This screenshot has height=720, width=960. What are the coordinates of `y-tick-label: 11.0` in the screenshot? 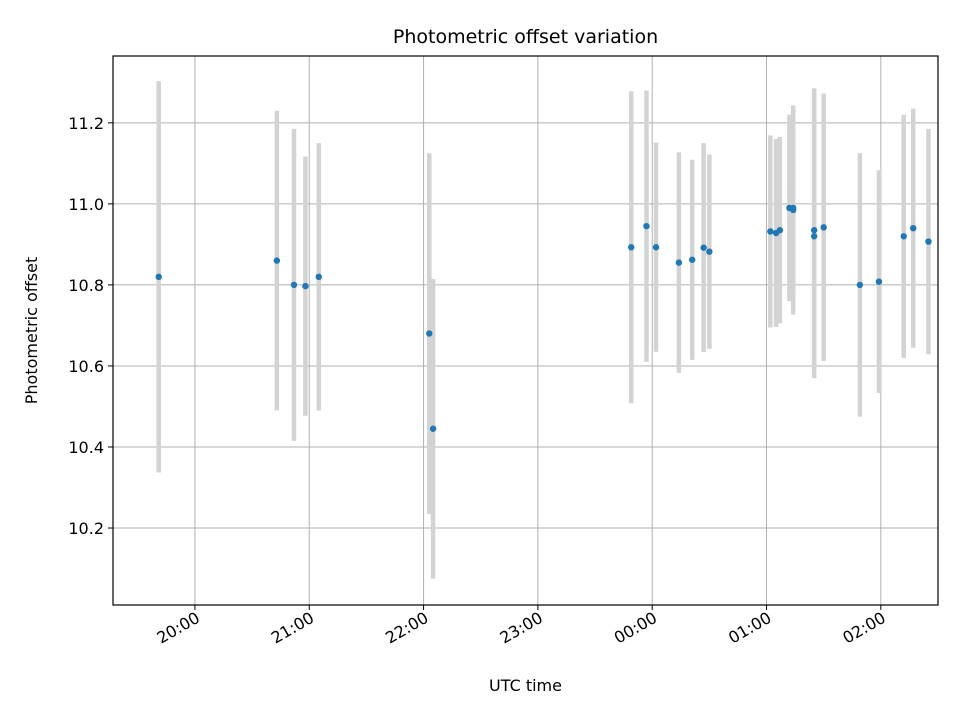 It's located at (86, 204).